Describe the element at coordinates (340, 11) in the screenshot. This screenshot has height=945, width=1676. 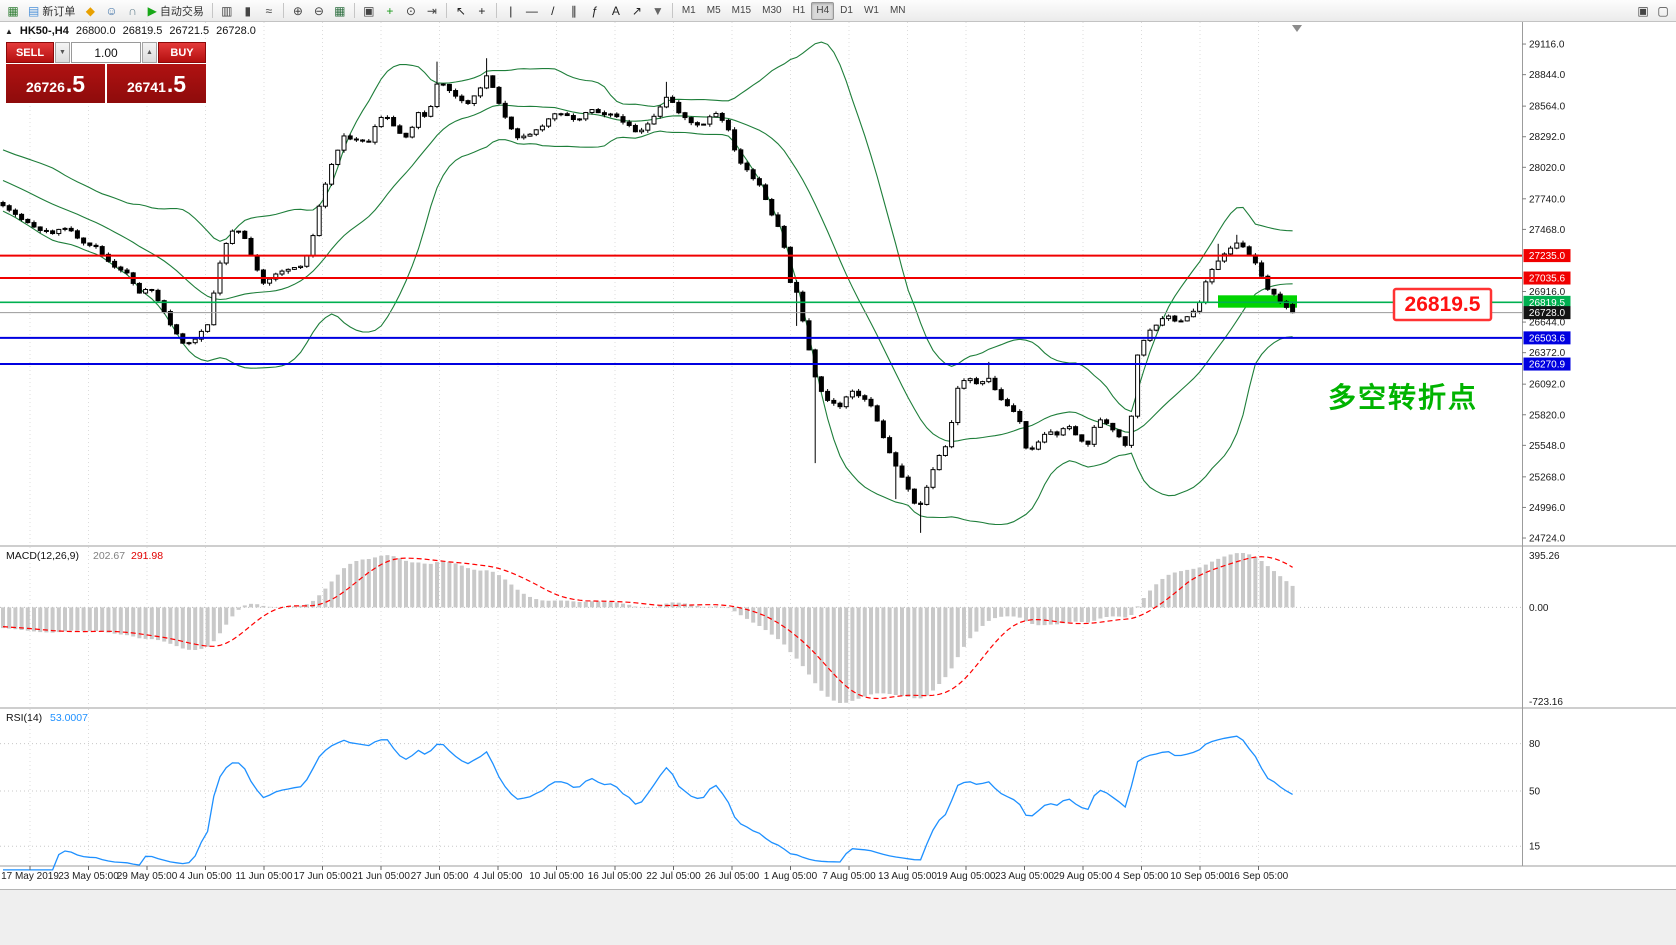
I see `auto-arrange-icon: ▦` at that location.